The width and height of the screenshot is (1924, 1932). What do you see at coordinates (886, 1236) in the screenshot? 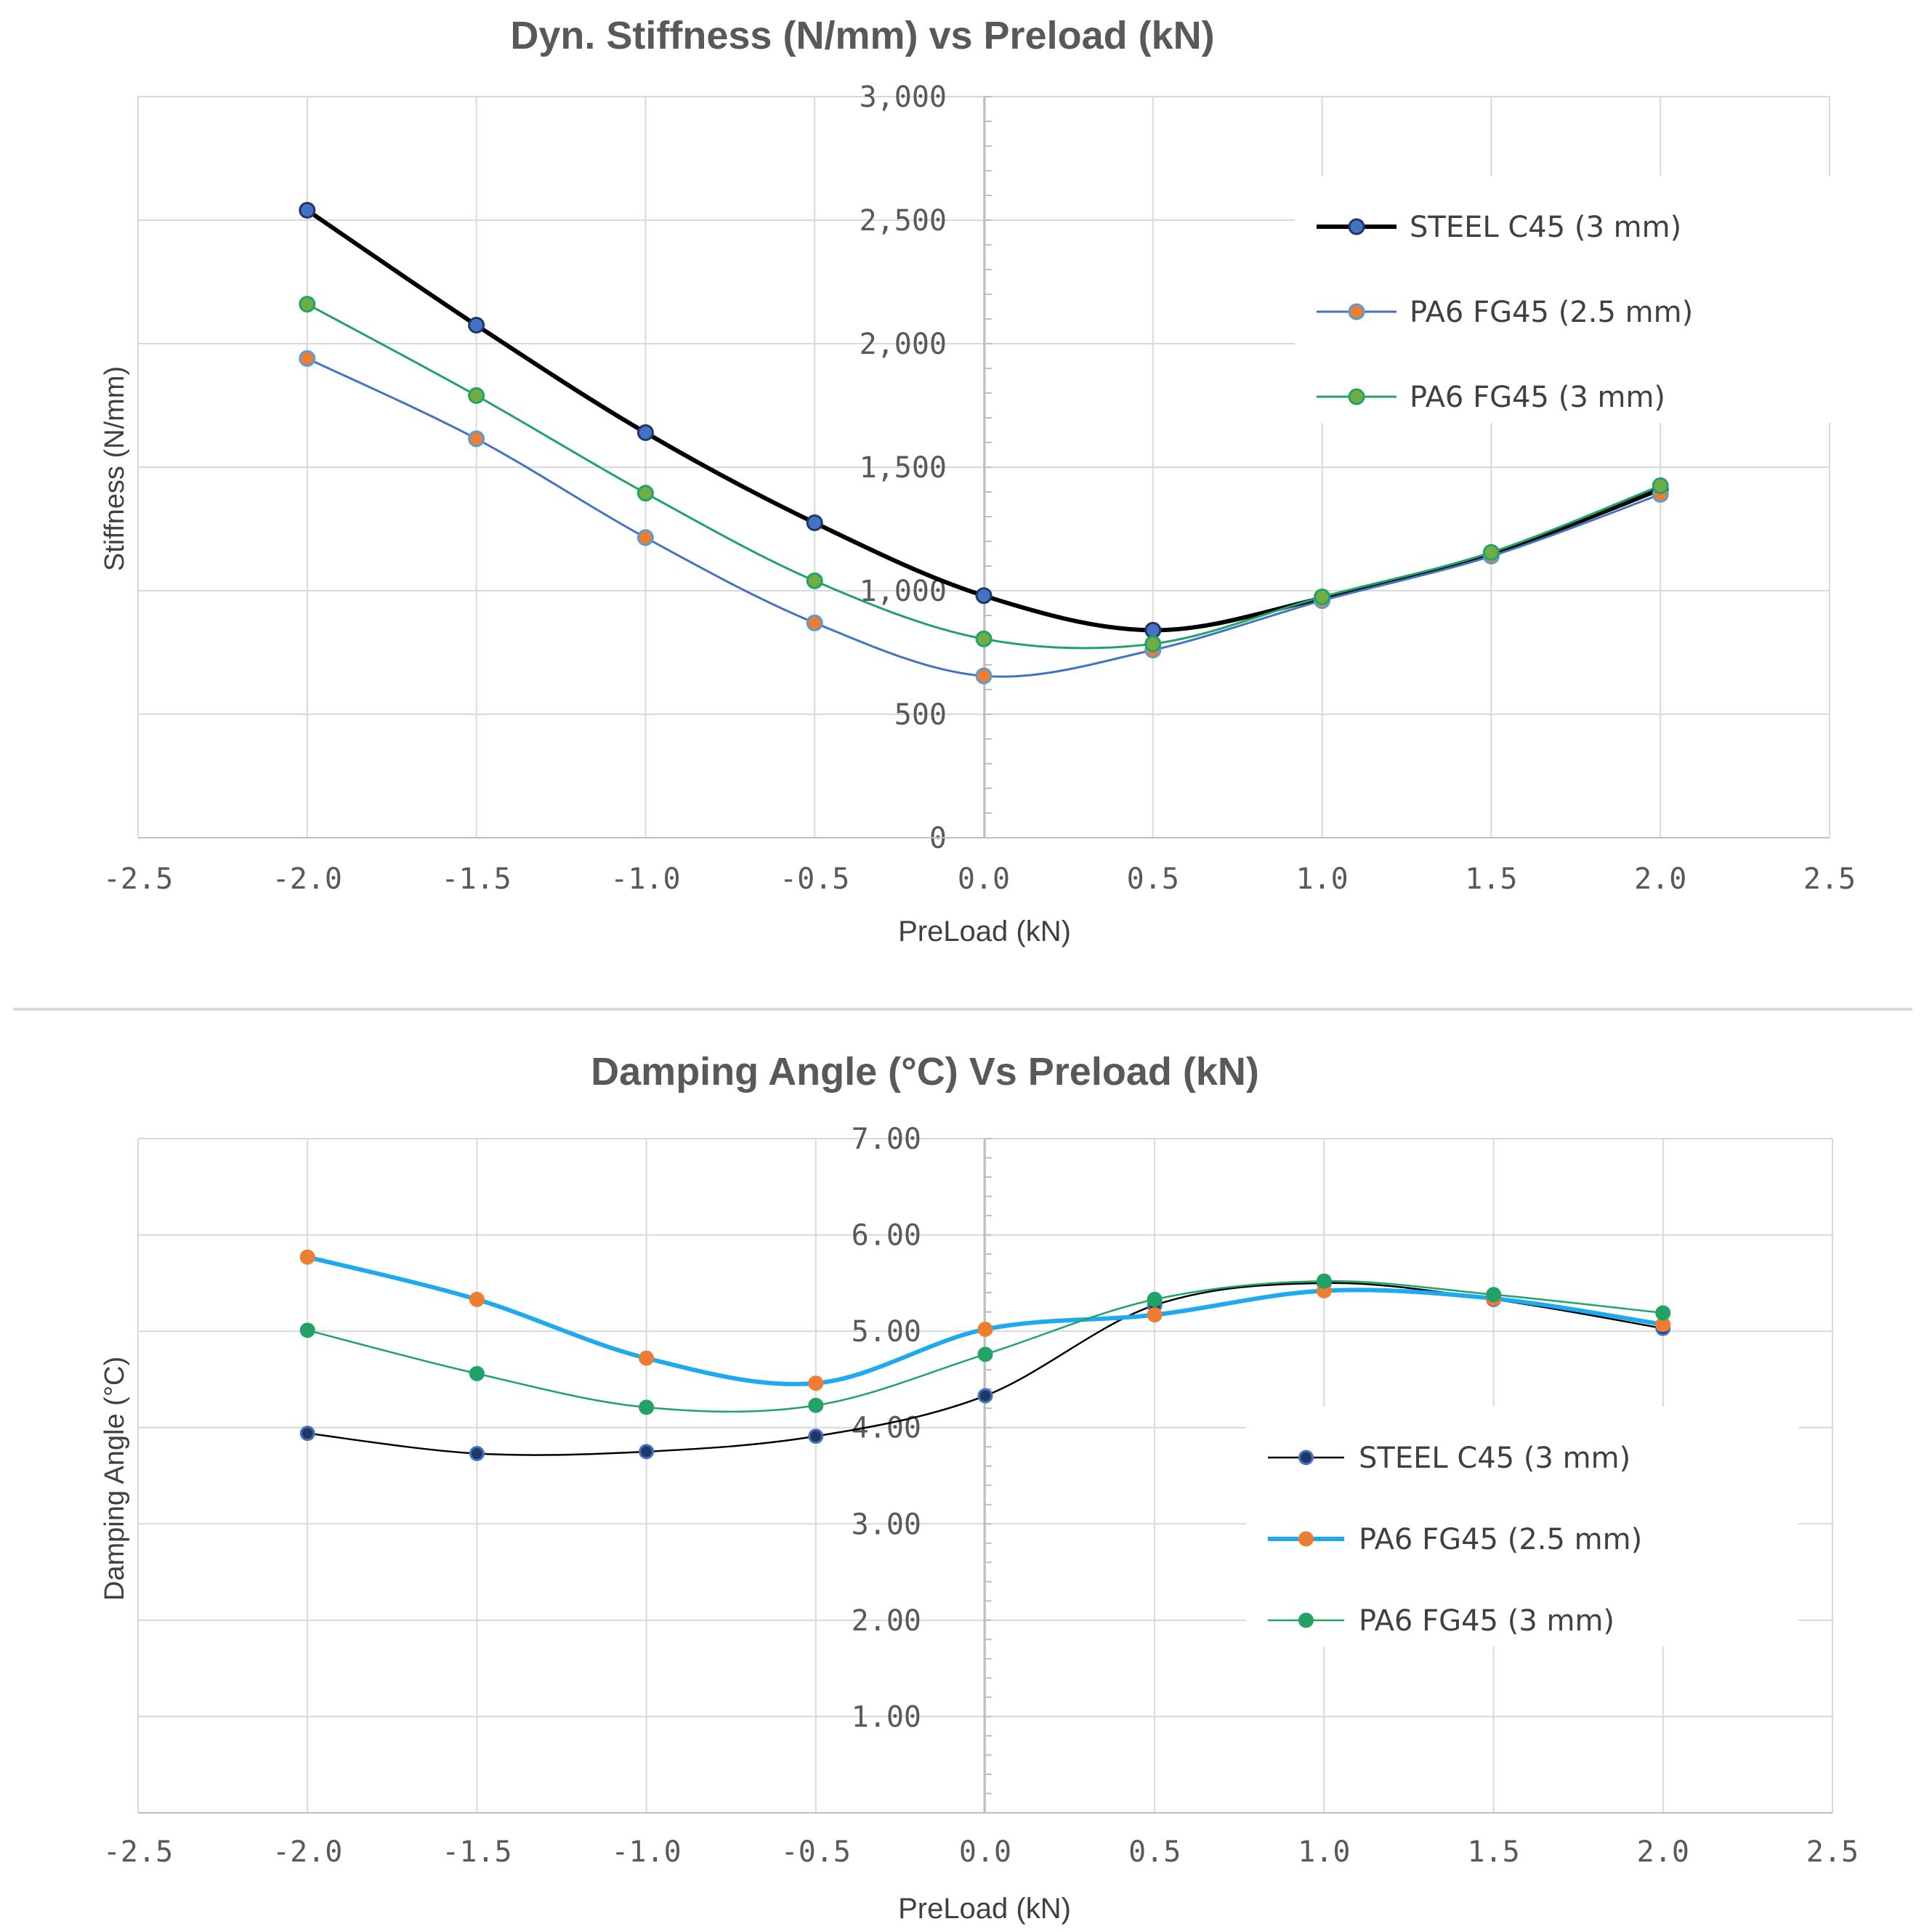
I see `y-tick-label: 6.00` at bounding box center [886, 1236].